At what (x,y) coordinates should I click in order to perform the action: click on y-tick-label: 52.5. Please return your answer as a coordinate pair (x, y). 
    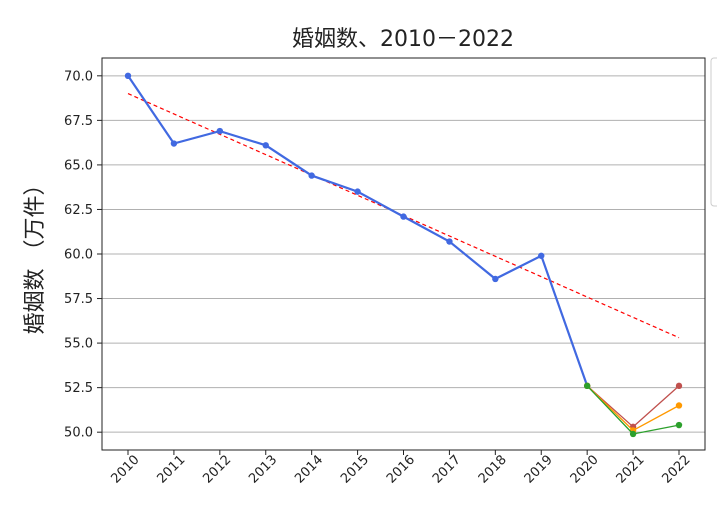
    Looking at the image, I should click on (78, 388).